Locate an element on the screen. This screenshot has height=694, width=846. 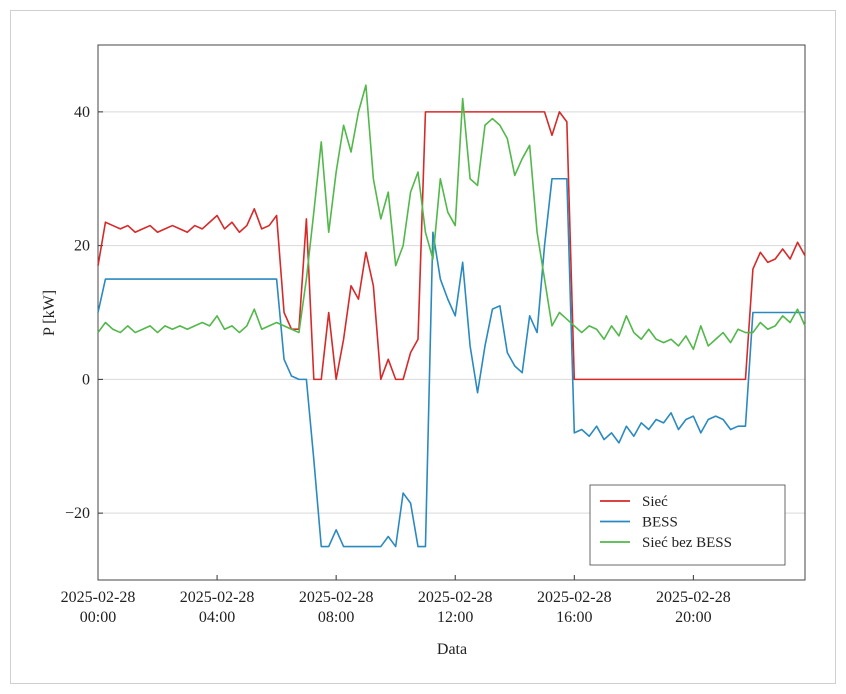
y-tick-label: 40 is located at coordinates (82, 112).